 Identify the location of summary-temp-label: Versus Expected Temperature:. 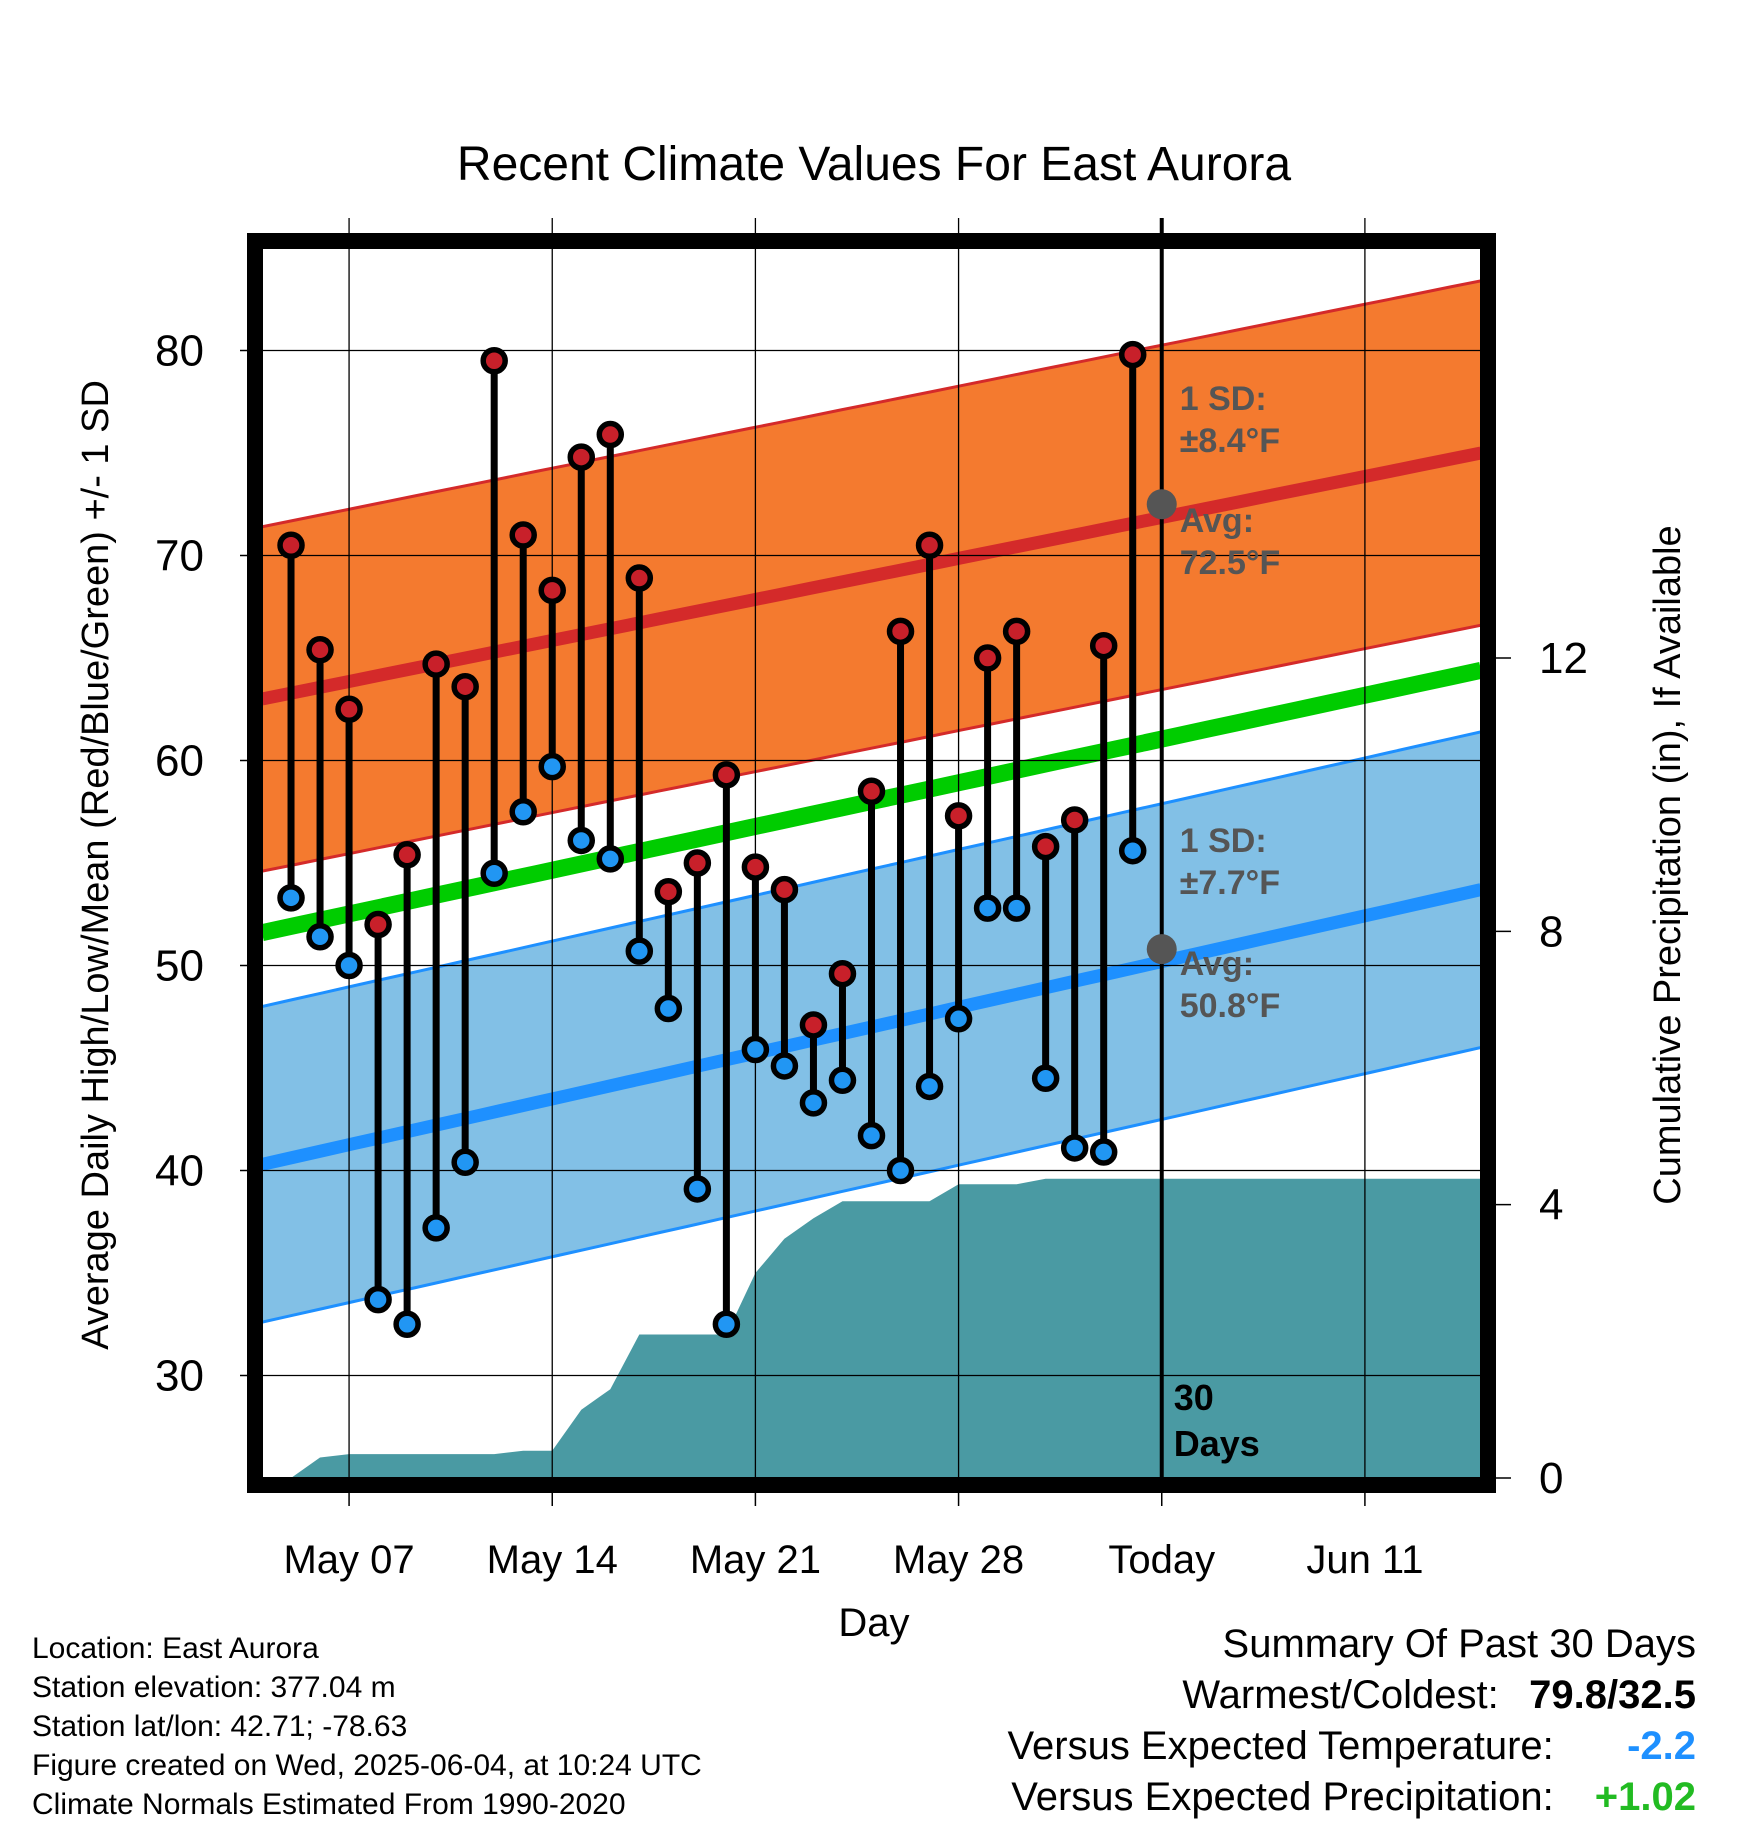
(1280, 1746).